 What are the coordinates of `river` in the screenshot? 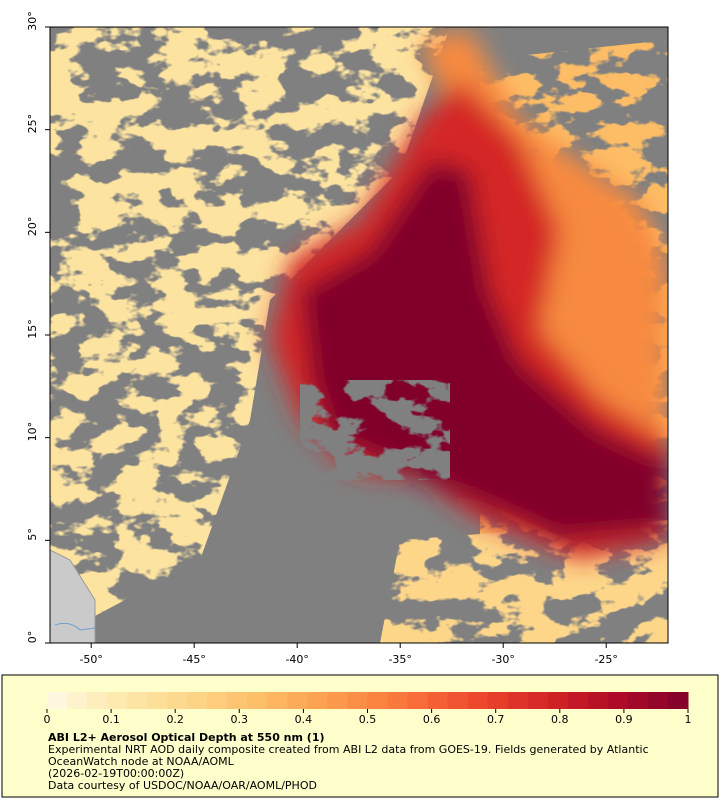 It's located at (75, 626).